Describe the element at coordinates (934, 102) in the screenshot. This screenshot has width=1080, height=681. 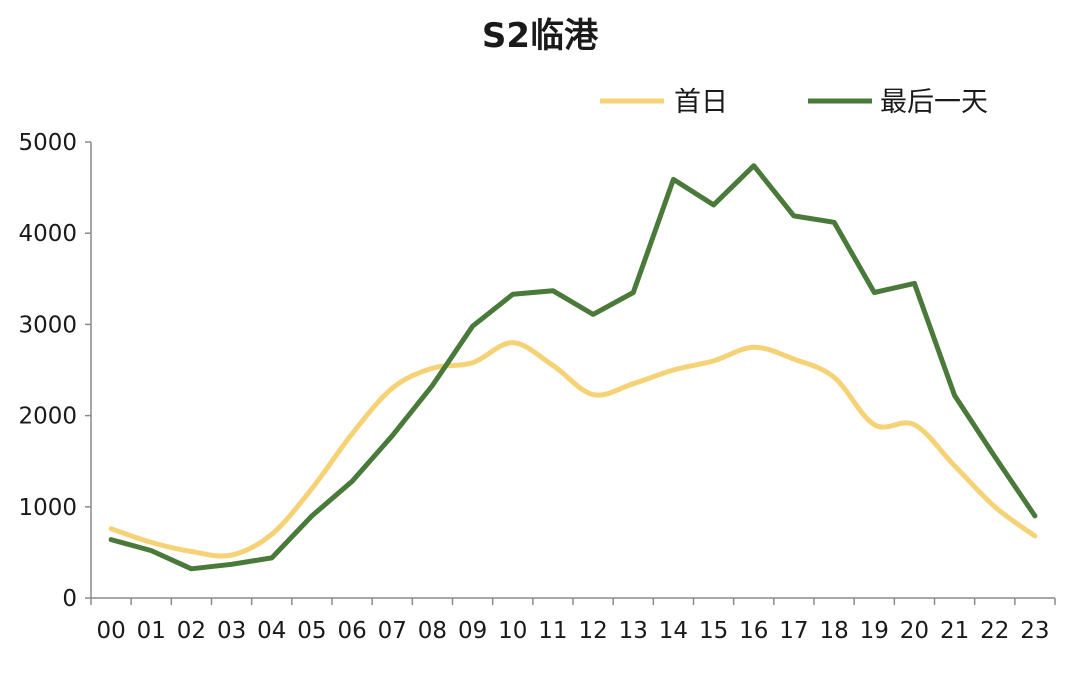
I see `legend-label: 最后一天` at that location.